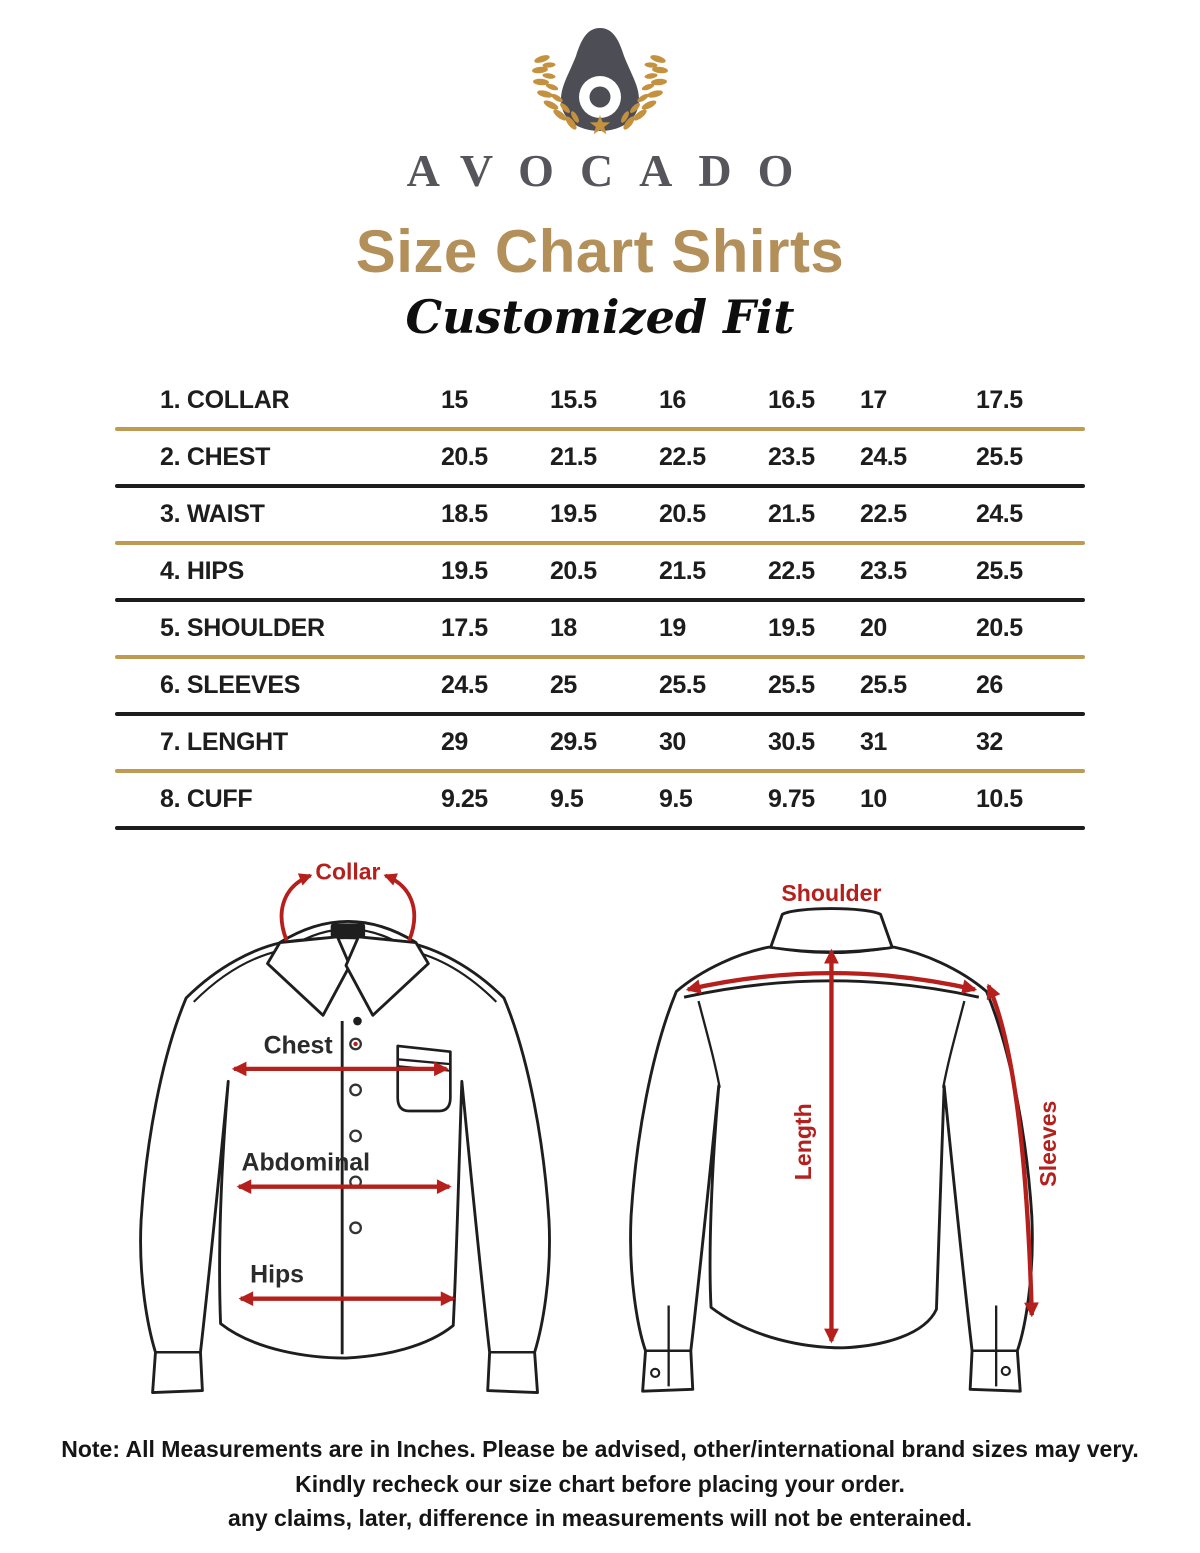 Image resolution: width=1200 pixels, height=1553 pixels. Describe the element at coordinates (600, 742) in the screenshot. I see `table-row: 7. LENGHT 29 29.5 30 30.5 31 32` at that location.